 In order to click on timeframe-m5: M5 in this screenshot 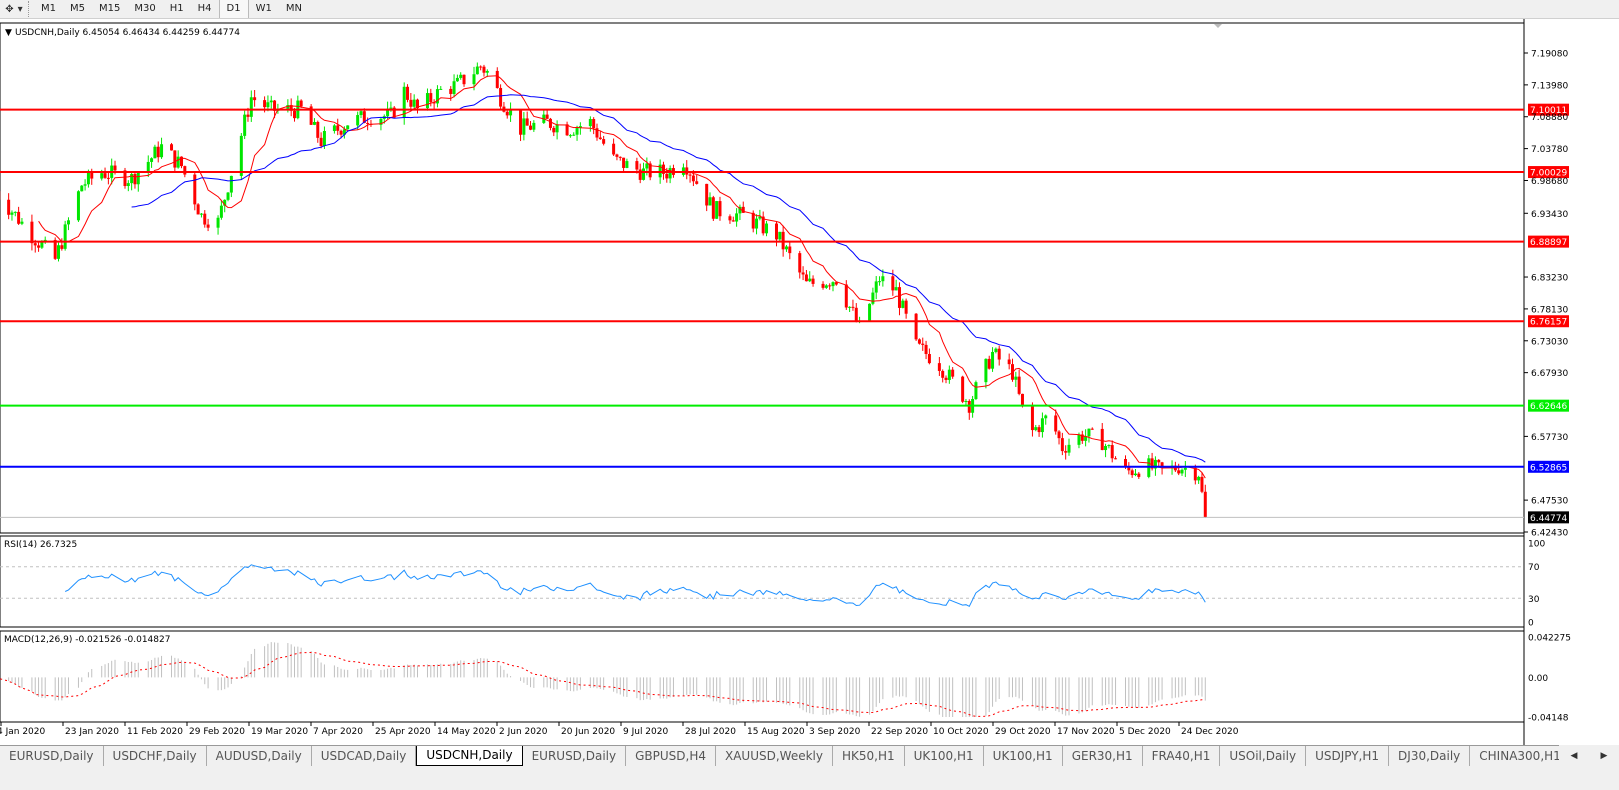, I will do `click(77, 8)`.